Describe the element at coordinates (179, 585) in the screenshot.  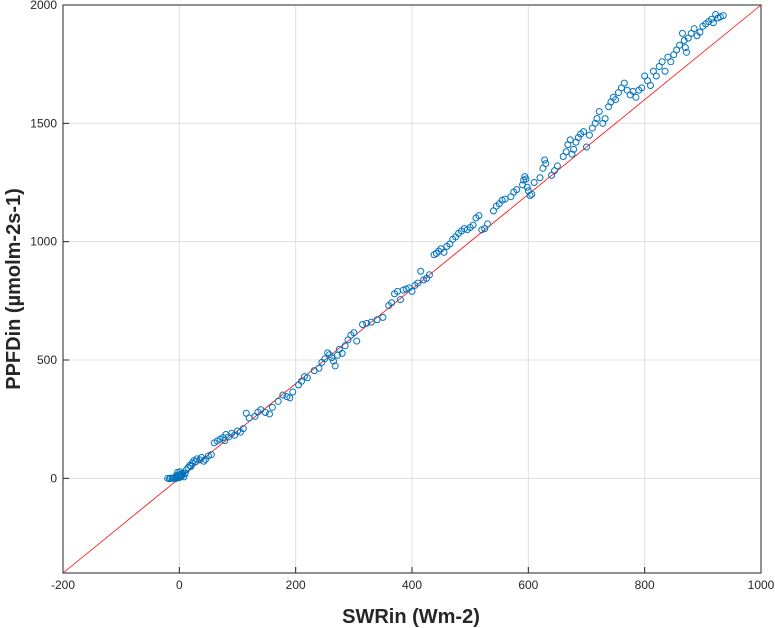
I see `x-tick-label: 0` at that location.